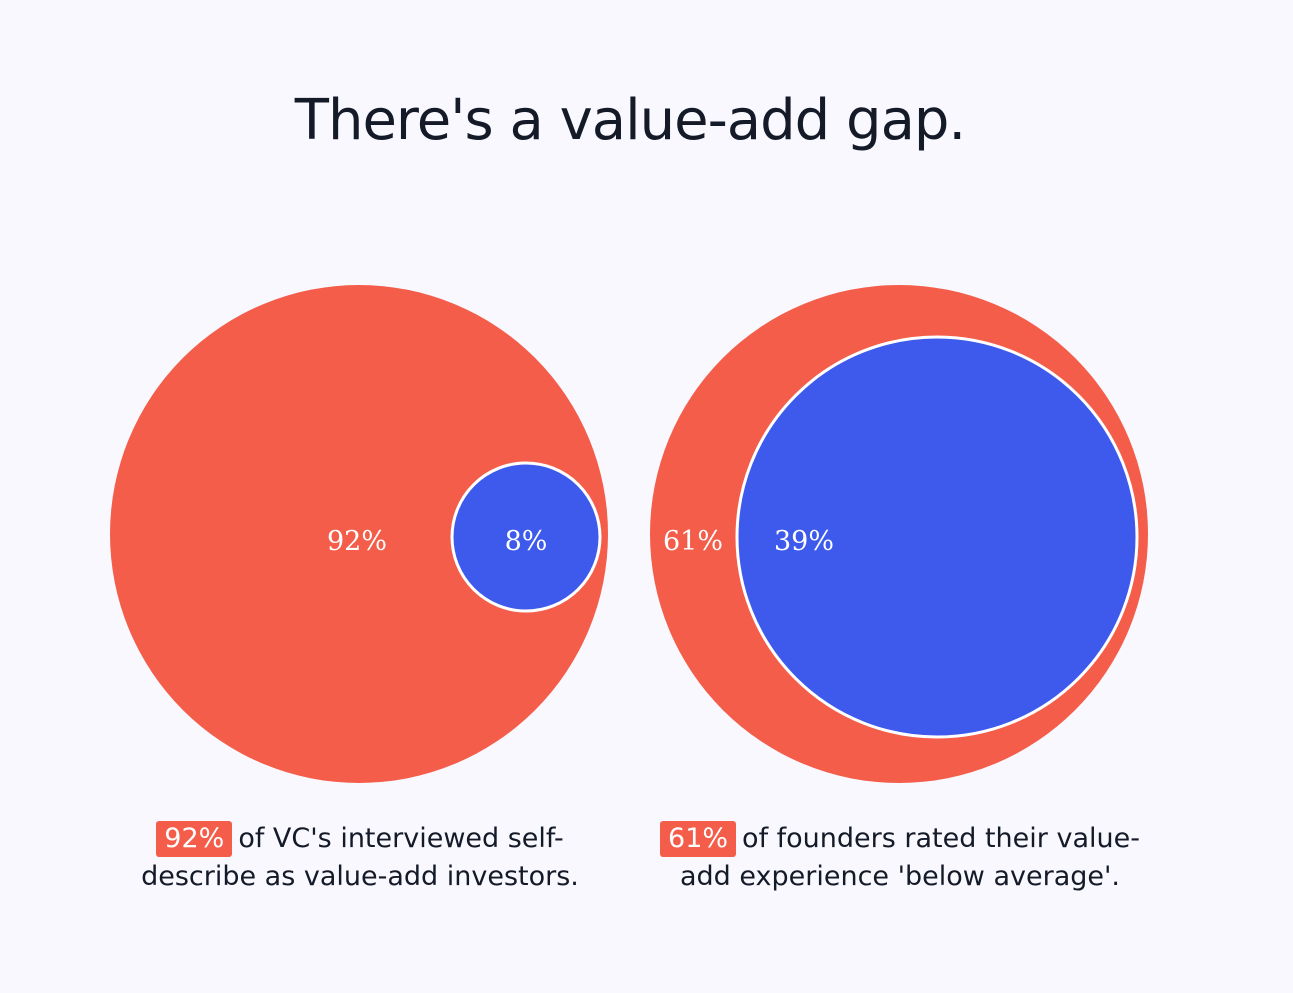  I want to click on left-caption-line2: describe as value-add investors., so click(360, 876).